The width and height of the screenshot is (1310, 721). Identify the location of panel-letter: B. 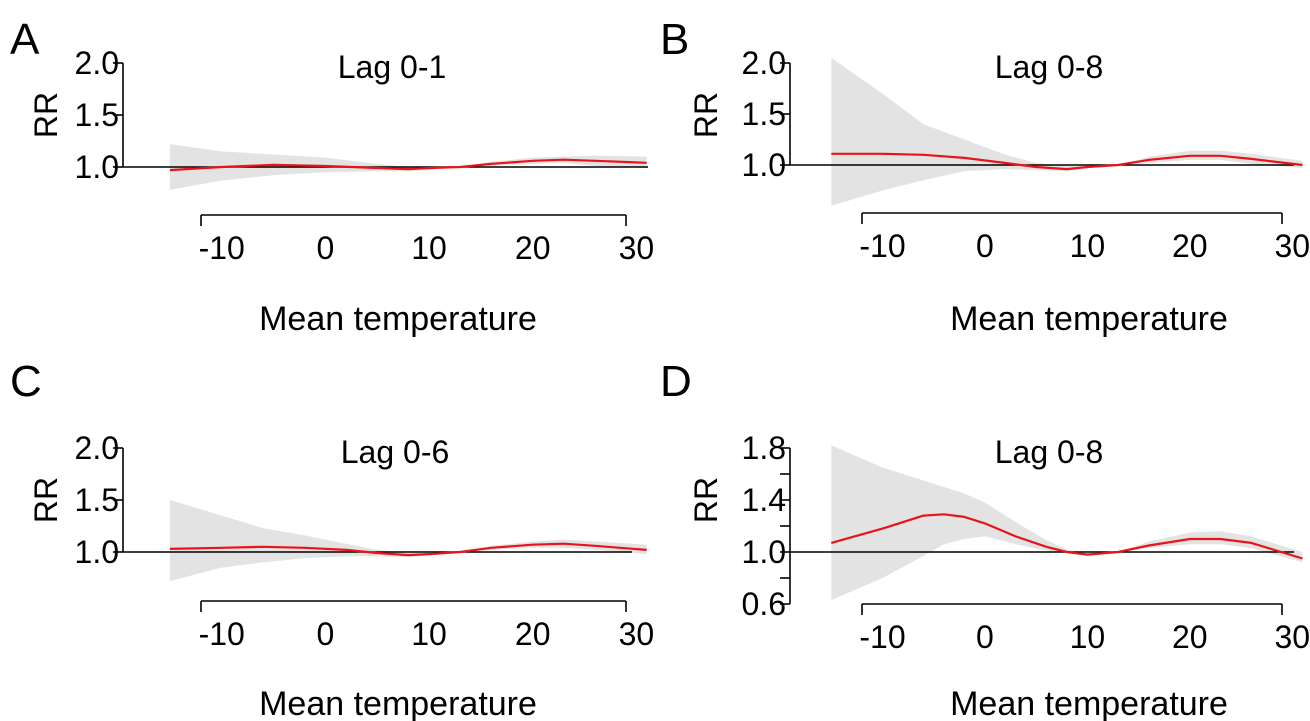
(674, 39).